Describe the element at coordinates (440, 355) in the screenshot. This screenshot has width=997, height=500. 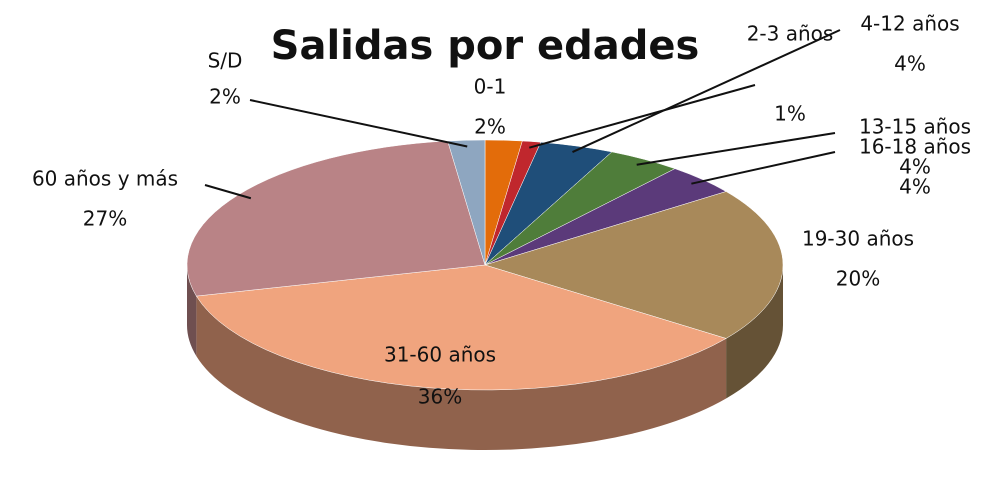
I see `category-label: 31-60 años` at that location.